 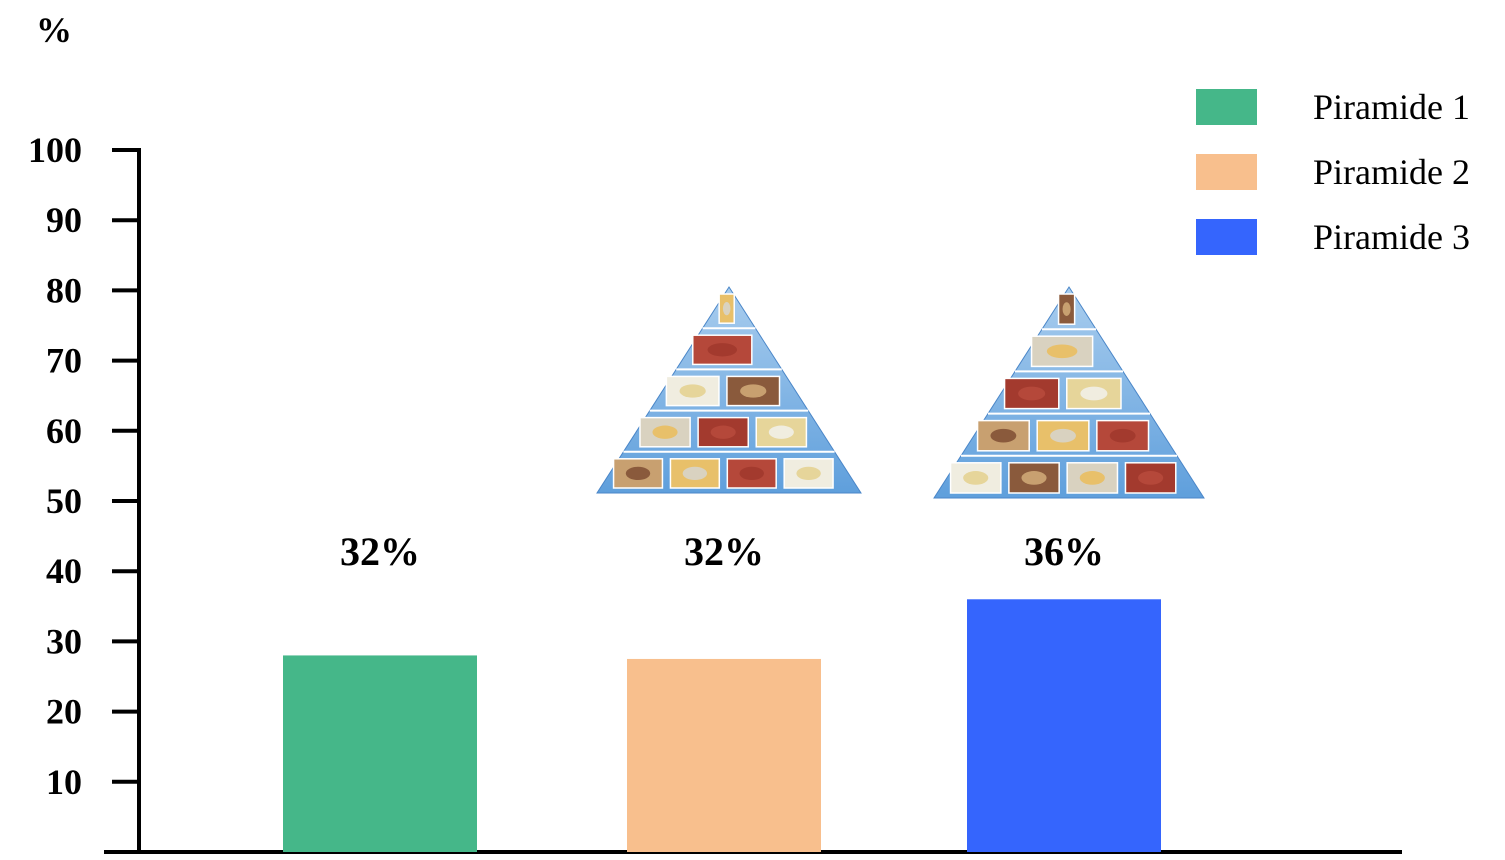 I want to click on food-pyramid-3-image, so click(x=1069, y=392).